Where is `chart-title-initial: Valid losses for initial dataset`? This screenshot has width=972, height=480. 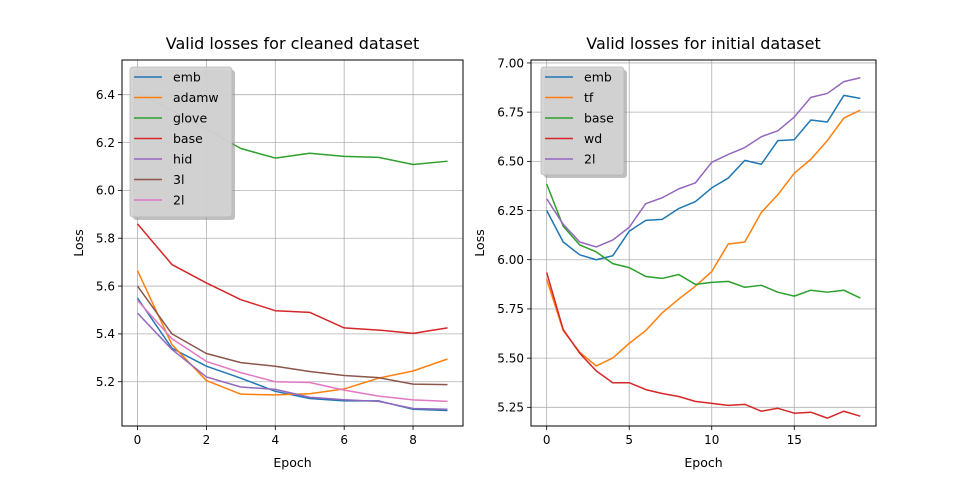 chart-title-initial: Valid losses for initial dataset is located at coordinates (703, 43).